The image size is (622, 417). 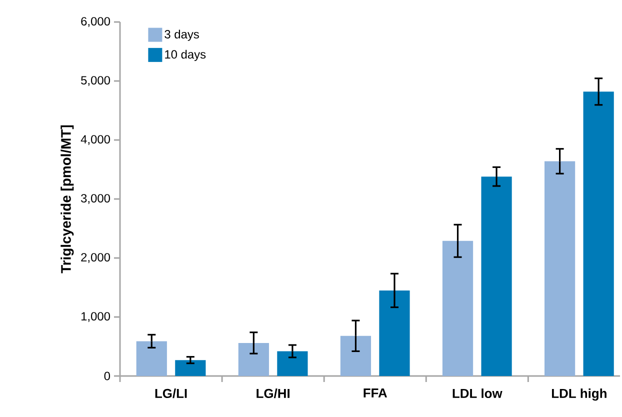 What do you see at coordinates (185, 56) in the screenshot?
I see `legend-label: 10 days` at bounding box center [185, 56].